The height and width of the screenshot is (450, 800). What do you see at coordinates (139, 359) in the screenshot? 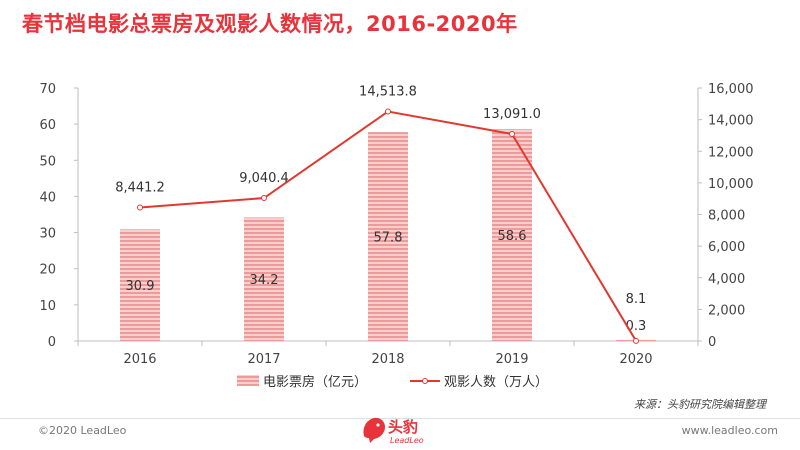
I see `x-tick-label: 2016` at bounding box center [139, 359].